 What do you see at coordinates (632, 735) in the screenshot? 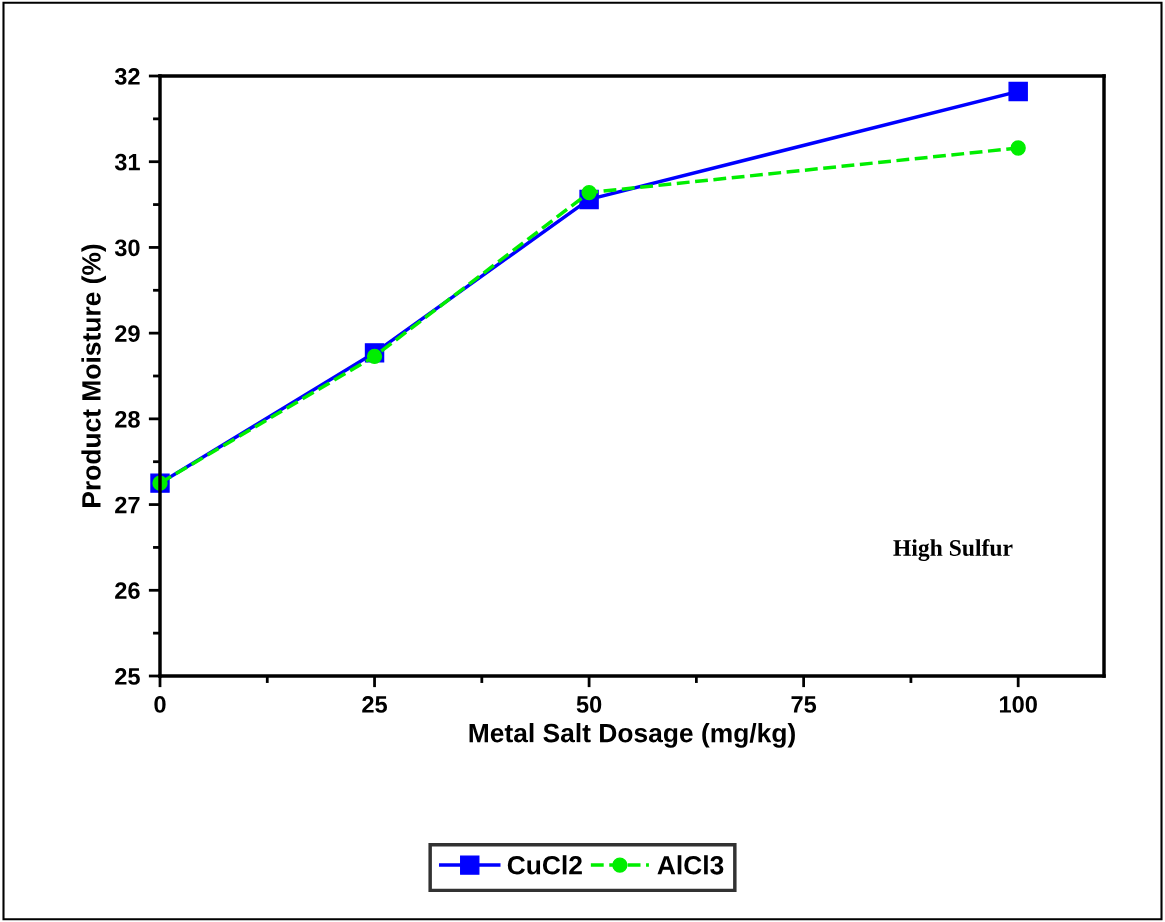
I see `x-axis-title: Metal Salt Dosage (mg/kg)` at bounding box center [632, 735].